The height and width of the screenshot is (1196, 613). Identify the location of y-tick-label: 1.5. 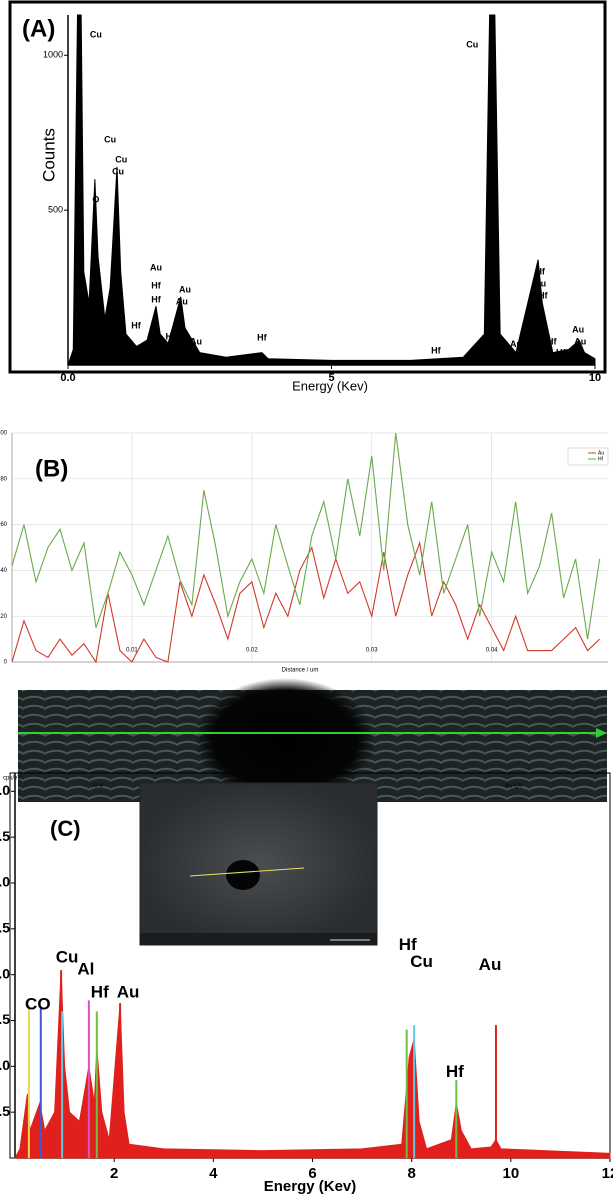
(5, 1019).